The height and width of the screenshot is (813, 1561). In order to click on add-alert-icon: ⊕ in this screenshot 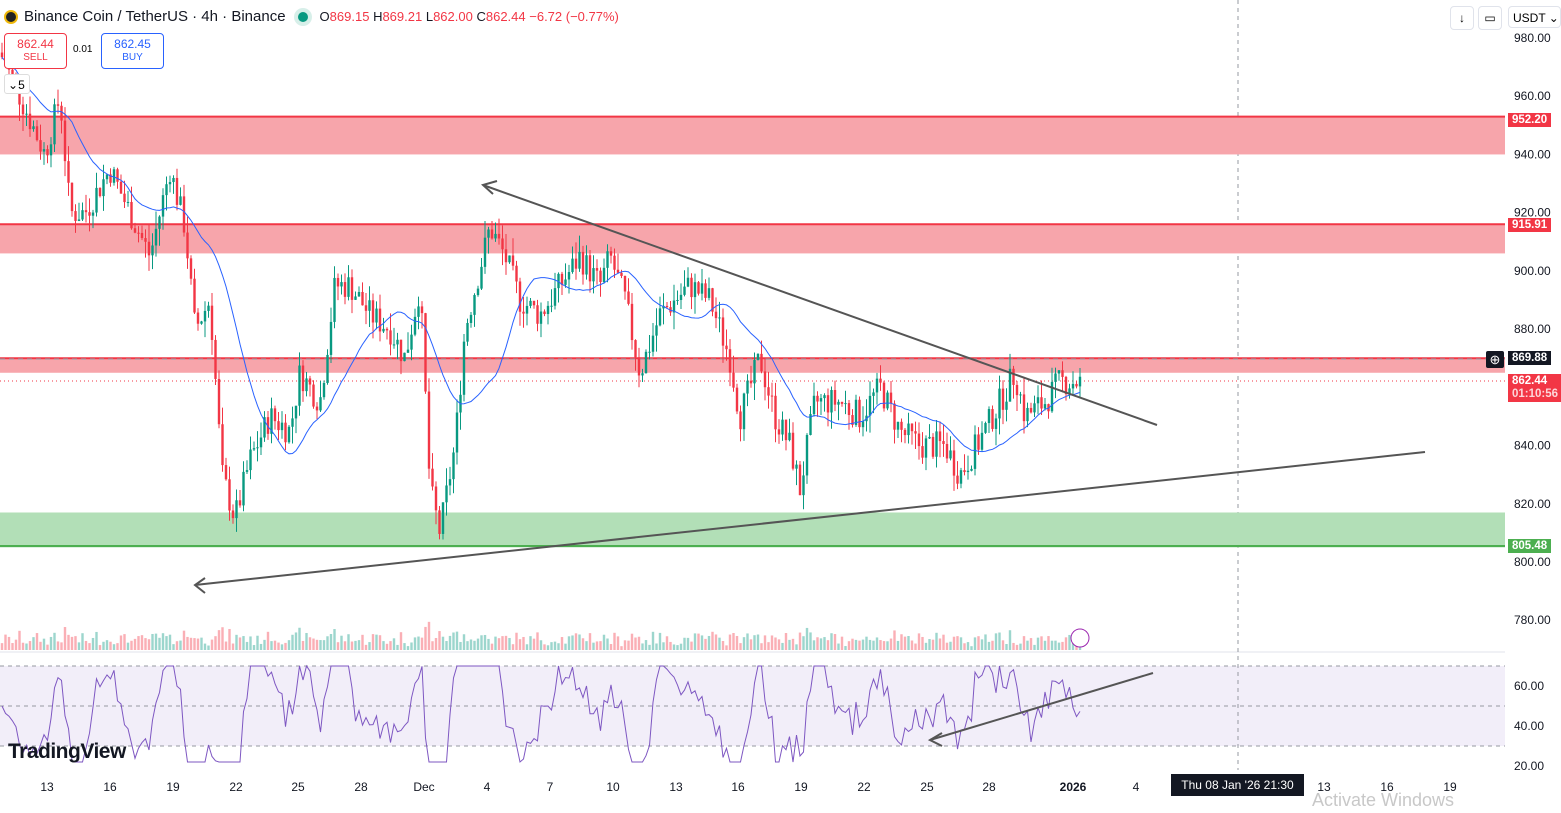, I will do `click(1495, 359)`.